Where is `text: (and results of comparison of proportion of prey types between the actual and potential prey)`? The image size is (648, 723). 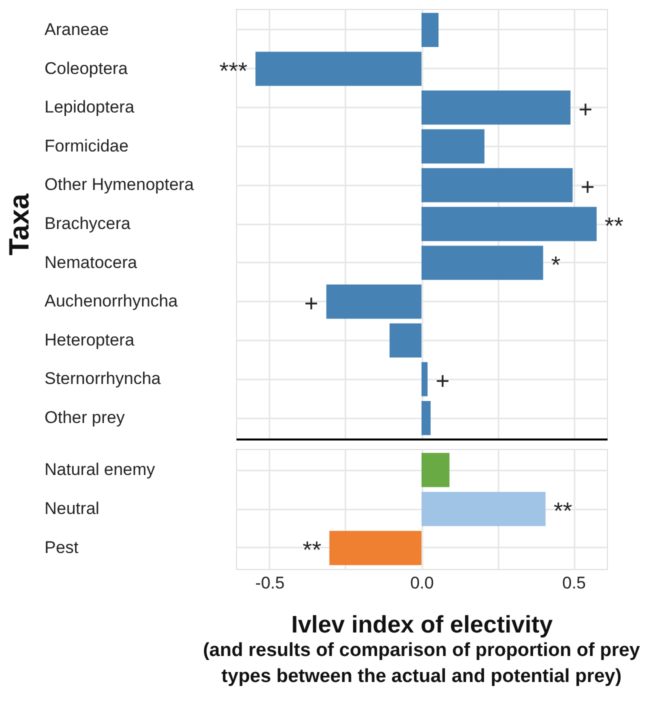
text: (and results of comparison of proportion of prey types between the actual and potential prey) is located at coordinates (421, 663).